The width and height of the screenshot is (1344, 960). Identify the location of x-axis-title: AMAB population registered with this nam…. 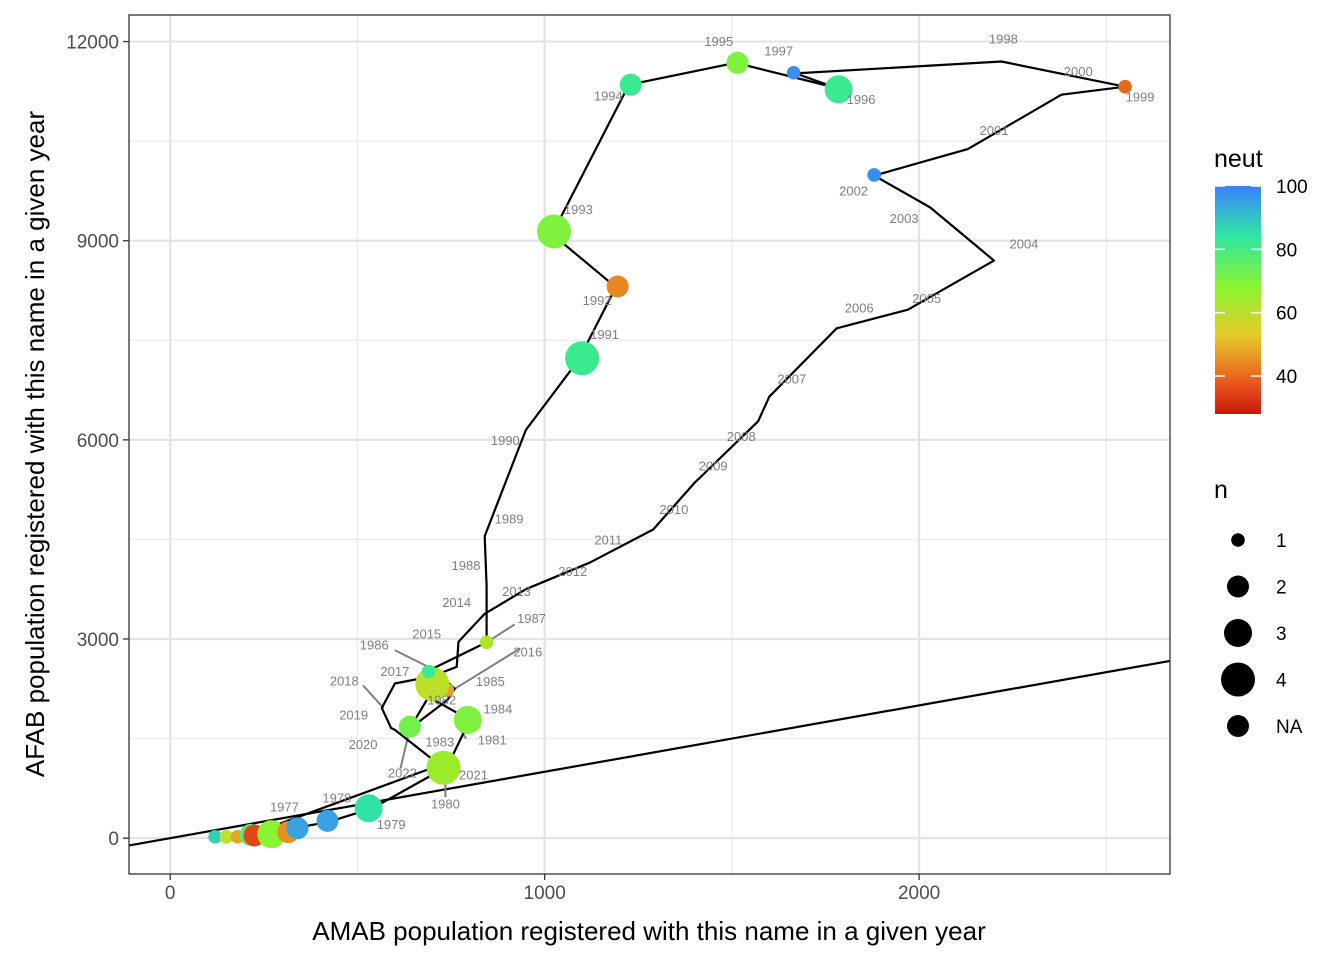
(649, 931).